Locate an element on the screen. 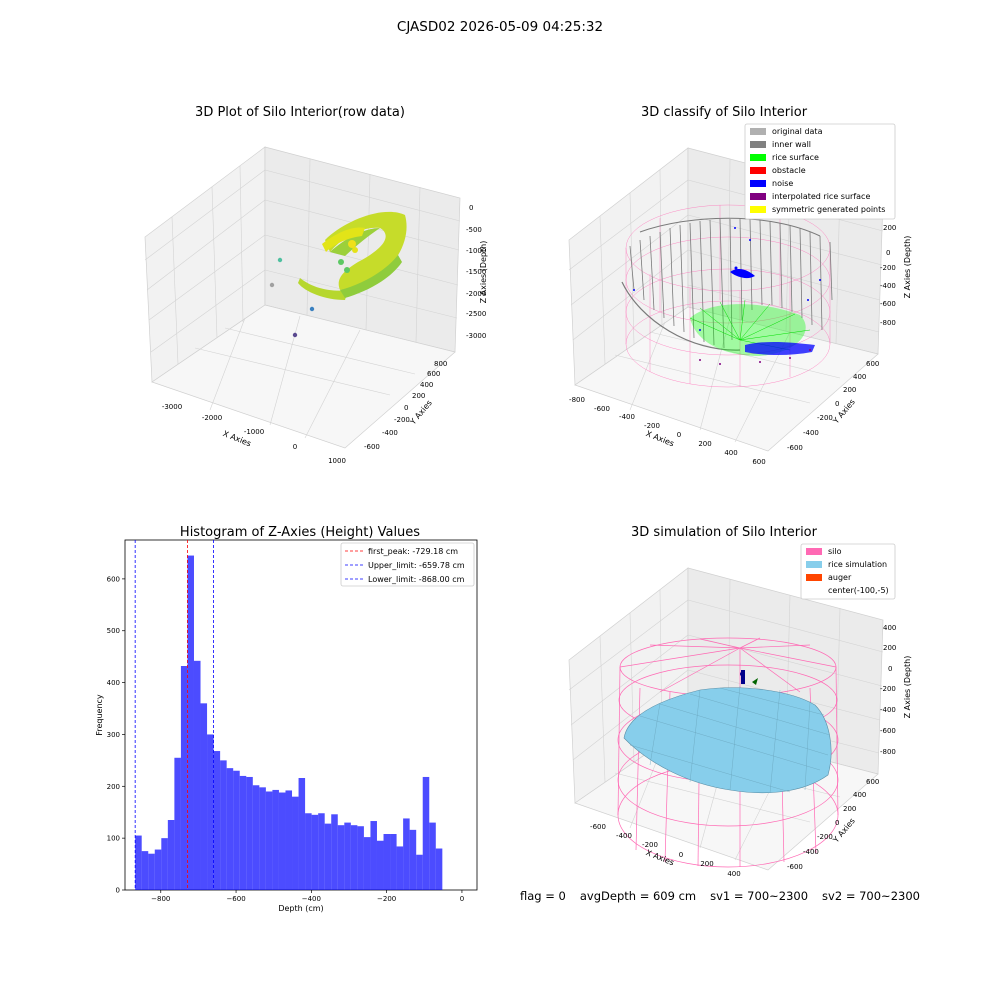  panel4-x-tick: 0 is located at coordinates (681, 855).